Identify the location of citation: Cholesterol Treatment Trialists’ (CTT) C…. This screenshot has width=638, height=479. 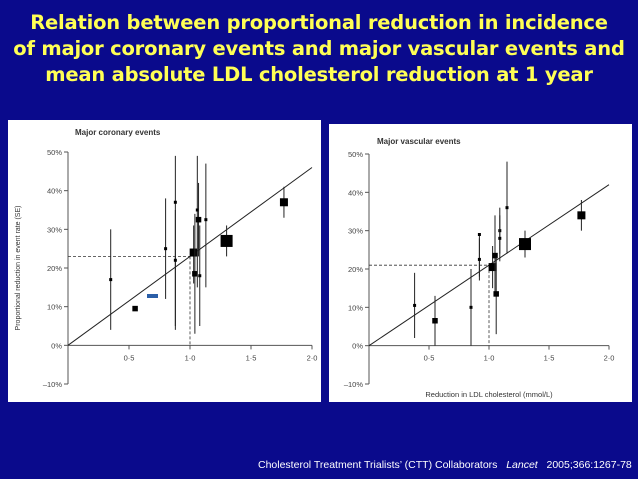
(445, 465).